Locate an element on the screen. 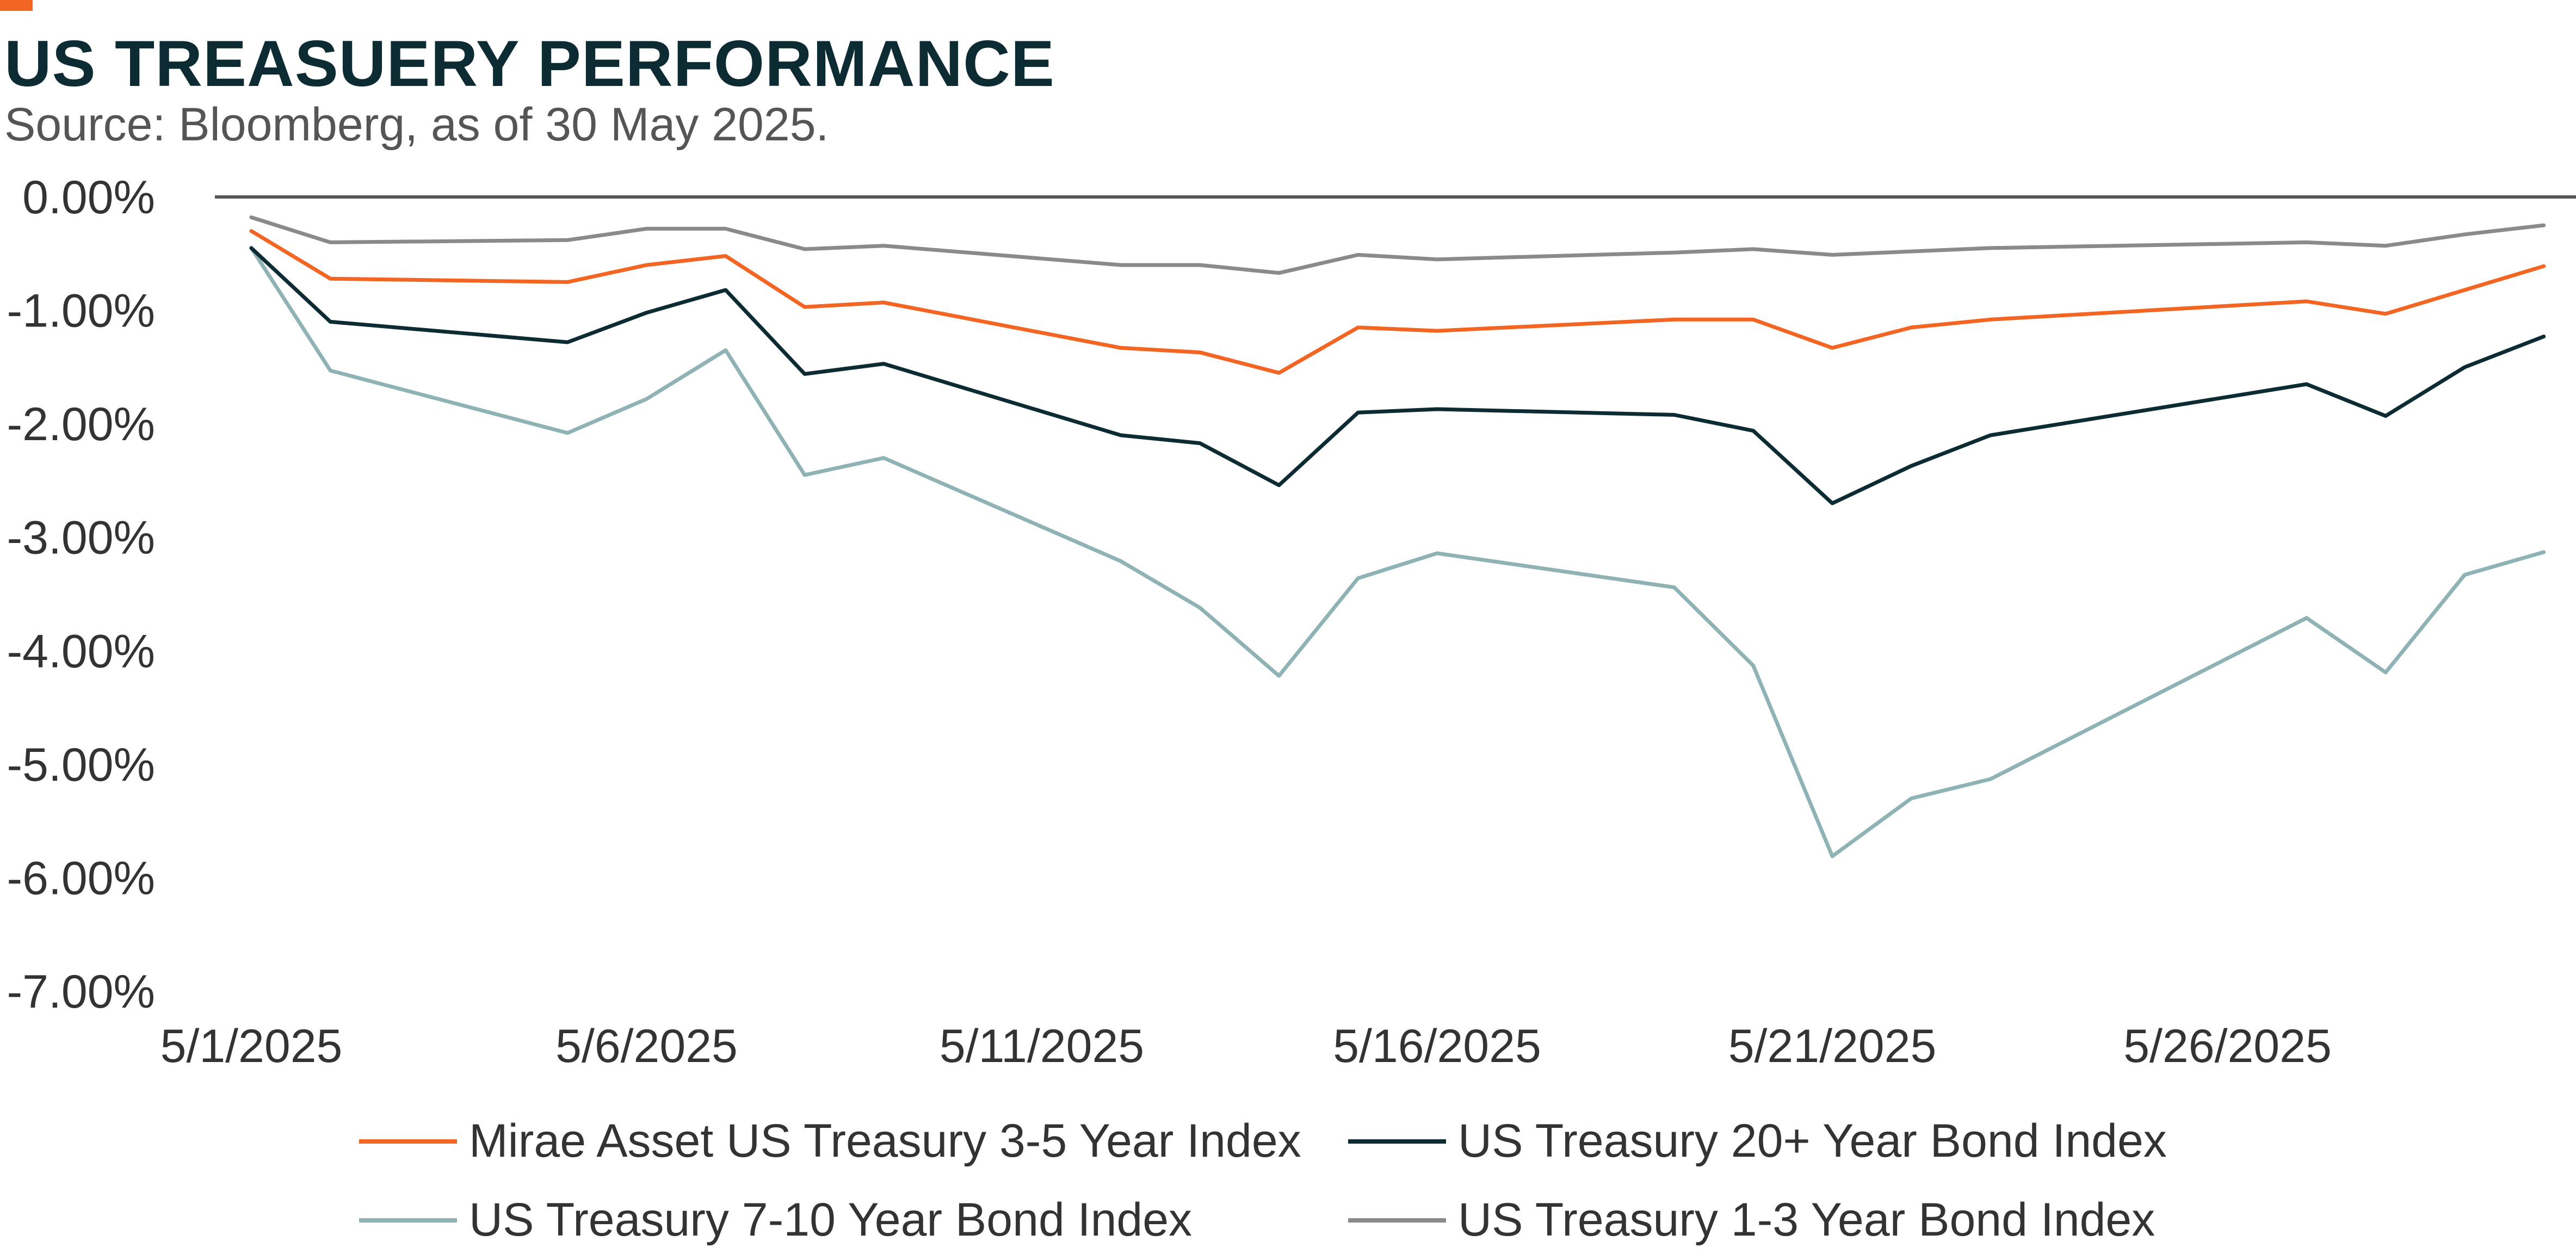 The image size is (2576, 1253). chart-title: US TREASUERY PERFORMANCE is located at coordinates (529, 63).